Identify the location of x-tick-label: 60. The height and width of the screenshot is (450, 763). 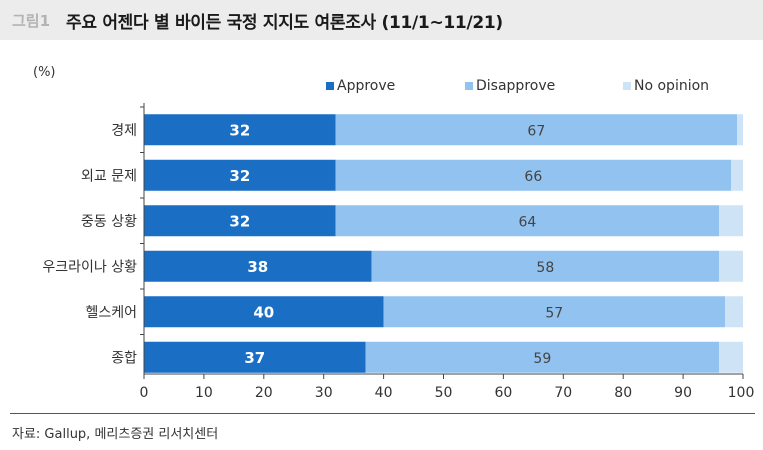
(503, 393).